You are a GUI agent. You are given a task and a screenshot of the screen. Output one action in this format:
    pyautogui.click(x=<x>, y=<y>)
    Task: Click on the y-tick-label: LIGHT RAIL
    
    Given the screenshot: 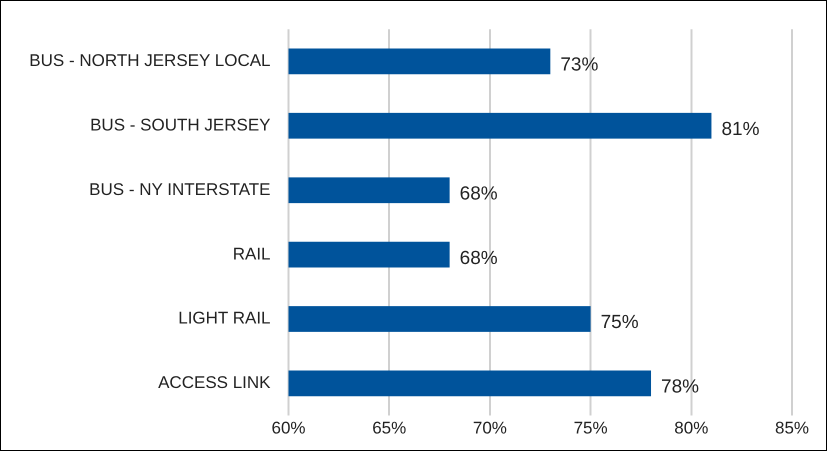 What is the action you would take?
    pyautogui.click(x=224, y=318)
    